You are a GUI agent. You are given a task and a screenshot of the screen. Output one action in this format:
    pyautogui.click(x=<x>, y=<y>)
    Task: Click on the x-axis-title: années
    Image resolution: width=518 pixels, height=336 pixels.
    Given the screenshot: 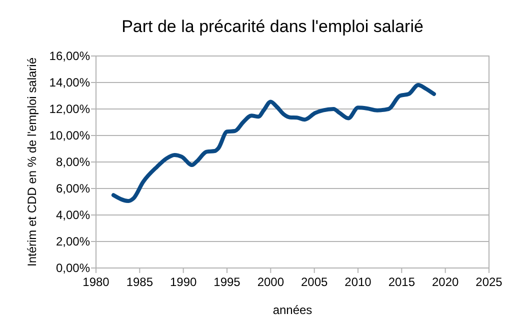 What is the action you would take?
    pyautogui.click(x=292, y=310)
    